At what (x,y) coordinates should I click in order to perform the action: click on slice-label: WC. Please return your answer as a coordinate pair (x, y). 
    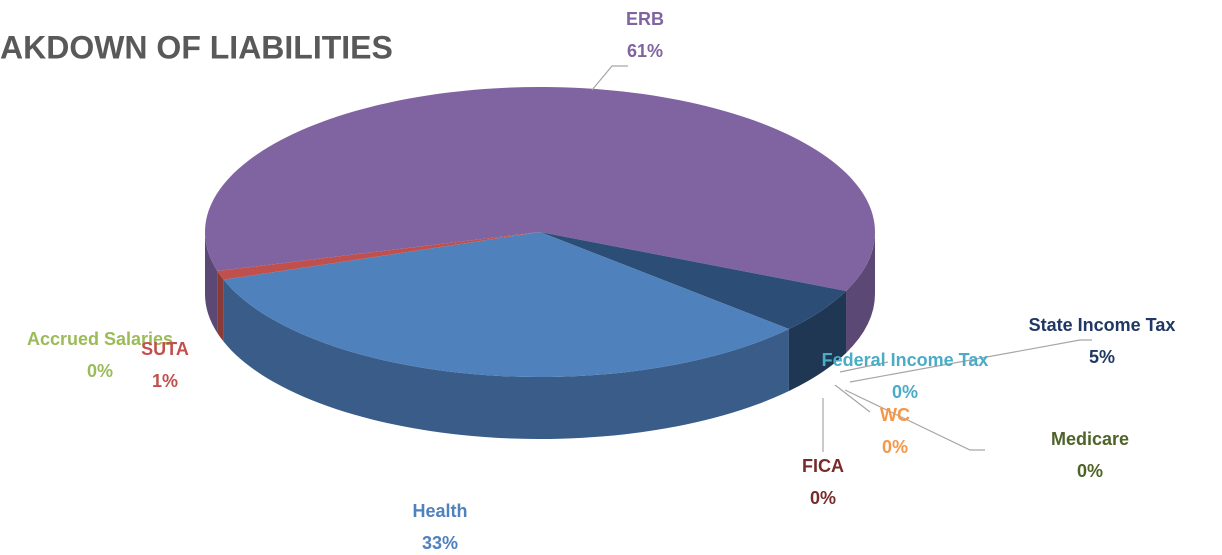
    Looking at the image, I should click on (895, 415).